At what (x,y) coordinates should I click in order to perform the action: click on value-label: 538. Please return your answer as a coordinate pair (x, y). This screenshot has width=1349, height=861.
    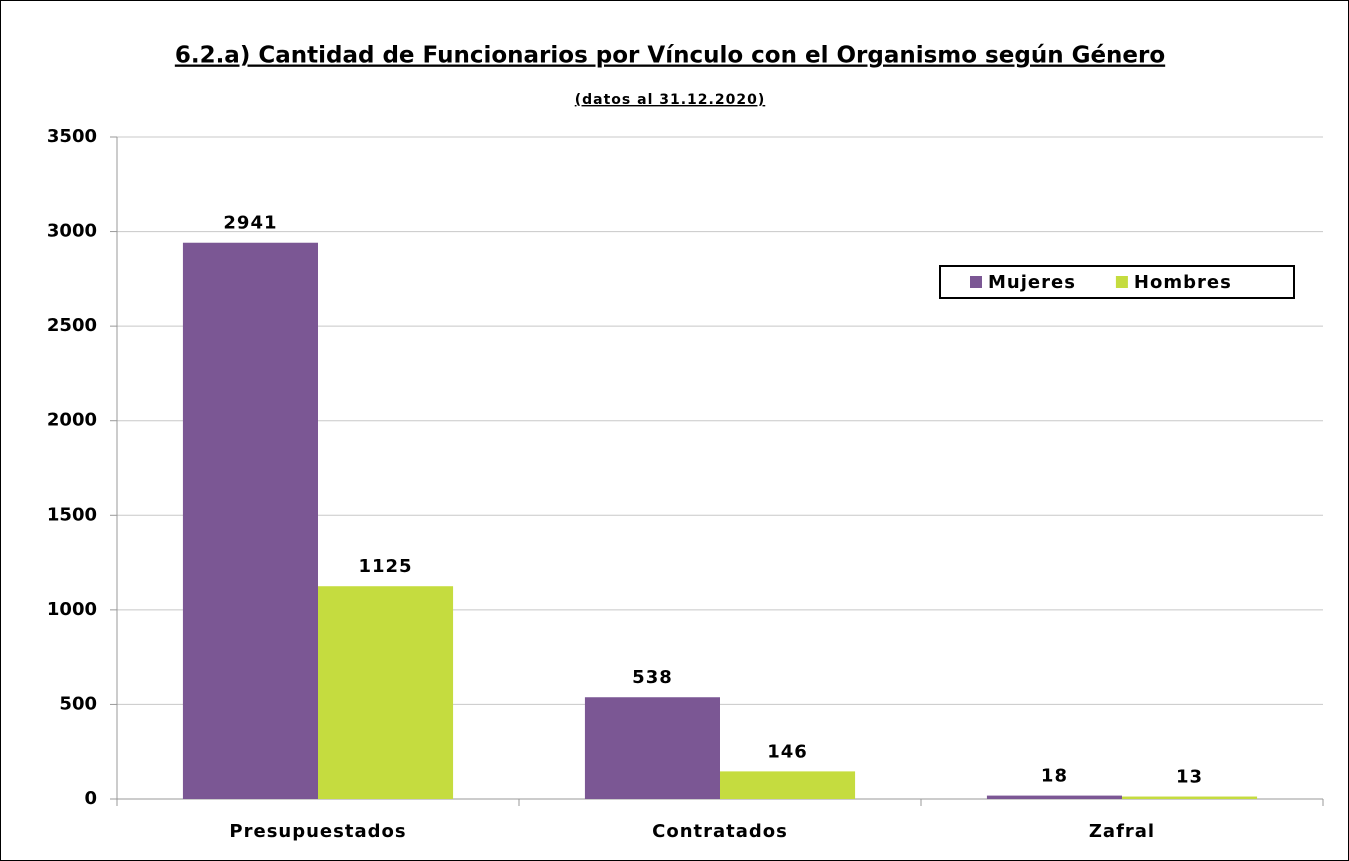
    Looking at the image, I should click on (652, 677).